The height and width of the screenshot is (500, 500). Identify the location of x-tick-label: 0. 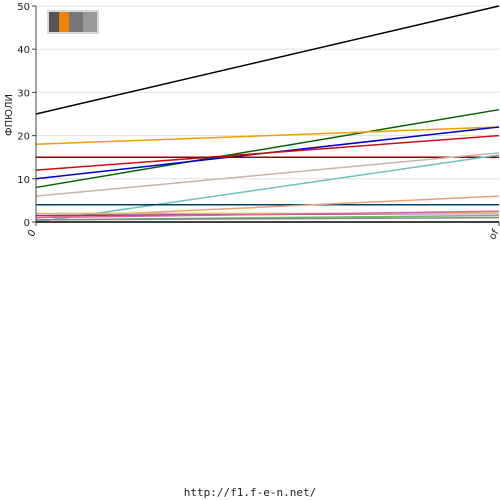
(32, 233).